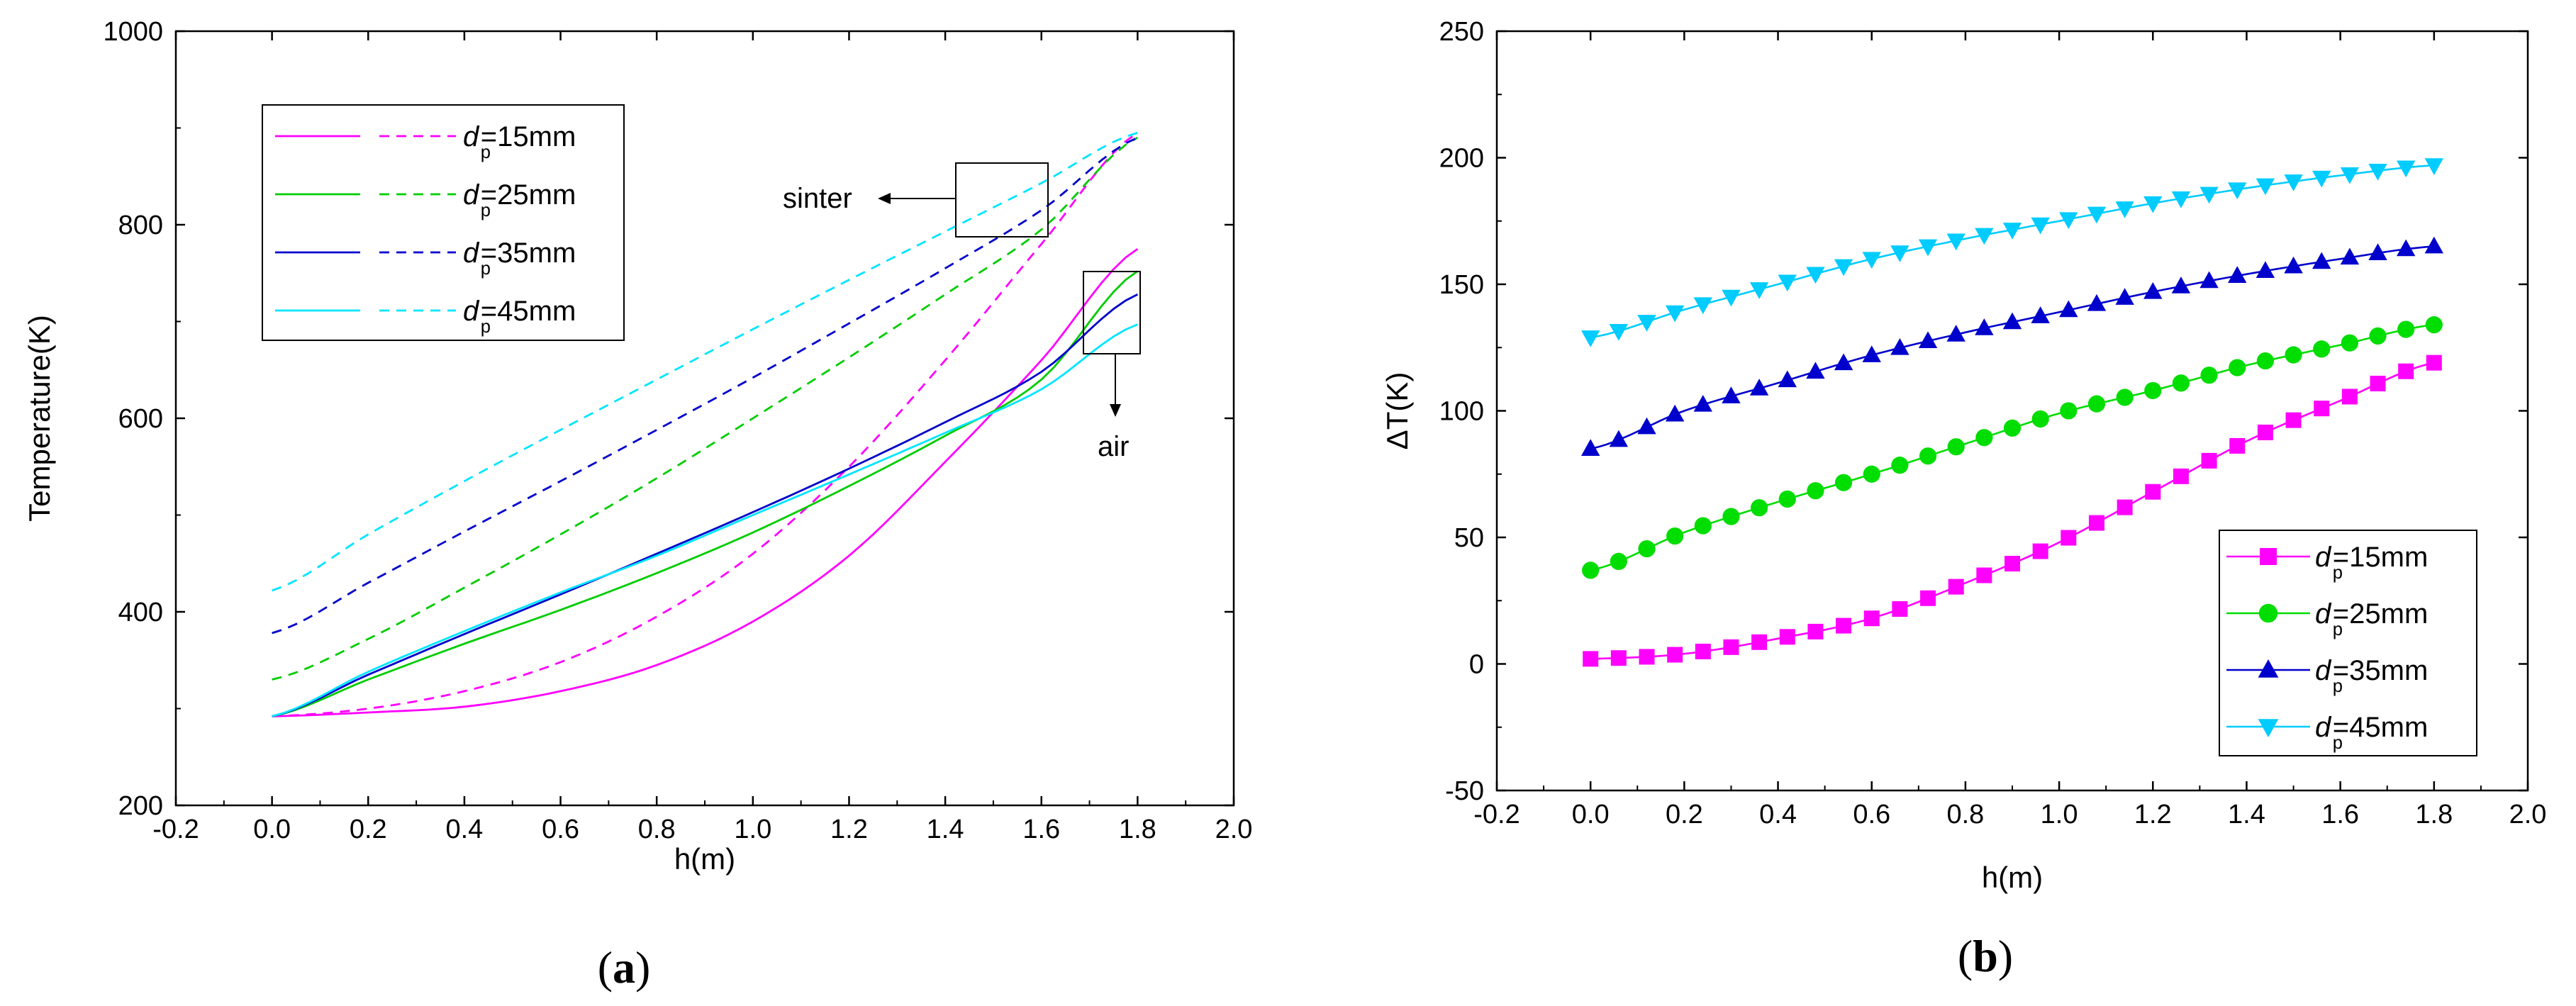 This screenshot has width=2576, height=1006. What do you see at coordinates (1464, 791) in the screenshot?
I see `y-tick-label: -50` at bounding box center [1464, 791].